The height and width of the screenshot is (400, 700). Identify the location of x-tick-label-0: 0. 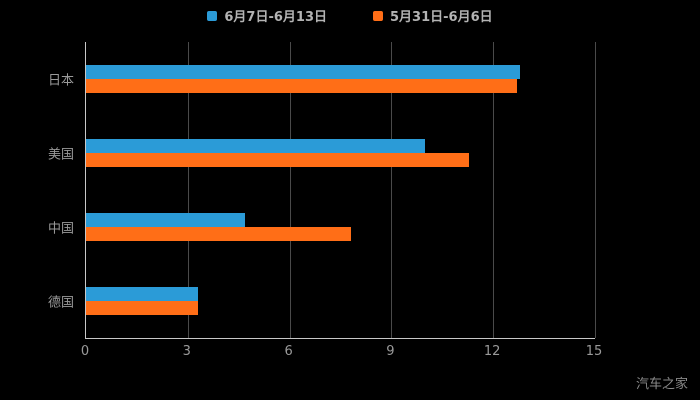
(85, 351).